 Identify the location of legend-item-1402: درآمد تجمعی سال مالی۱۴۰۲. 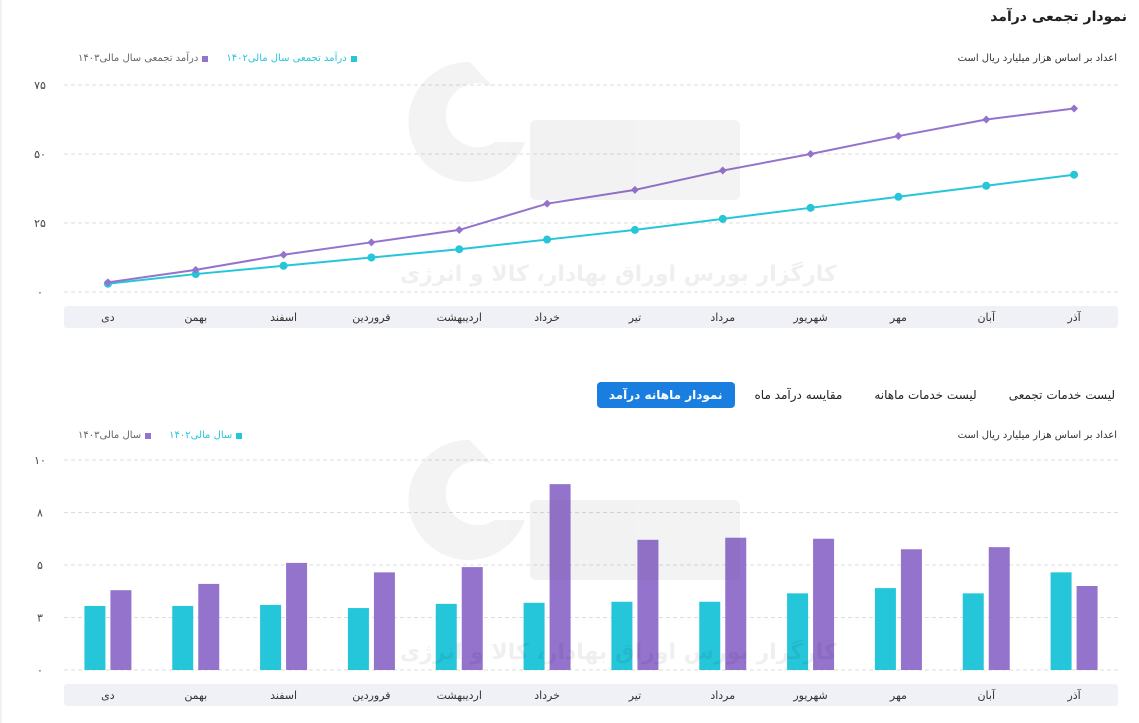
(291, 58).